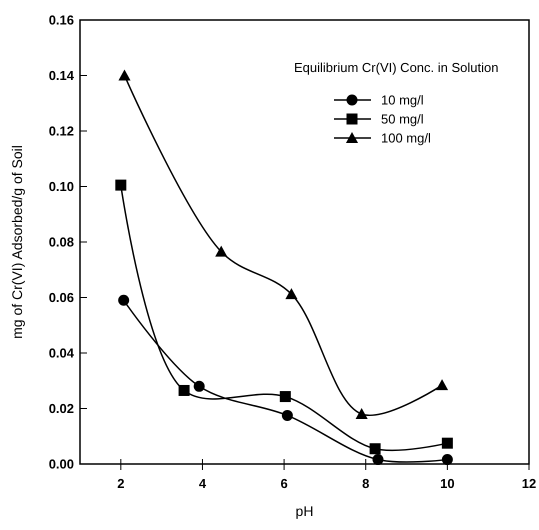  What do you see at coordinates (402, 119) in the screenshot?
I see `legend-label: 50 mg/l` at bounding box center [402, 119].